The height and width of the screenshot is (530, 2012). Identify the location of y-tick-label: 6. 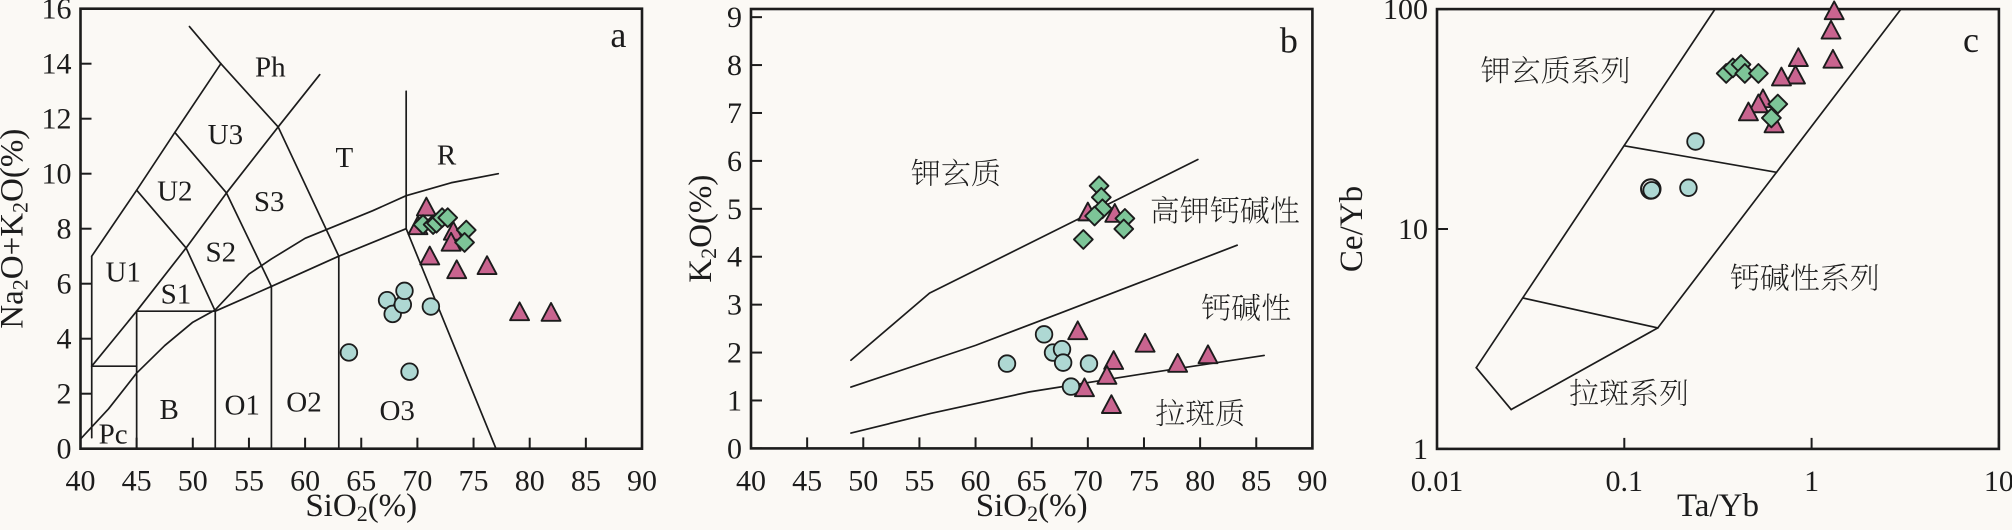
(64, 284).